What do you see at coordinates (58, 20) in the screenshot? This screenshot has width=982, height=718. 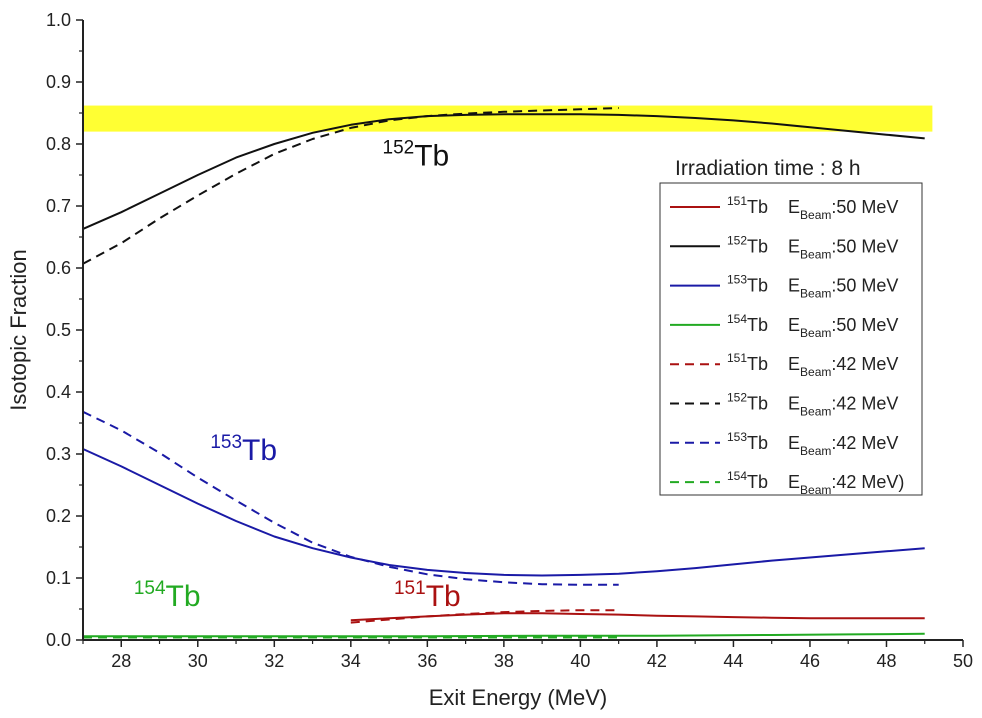 I see `y-tick-label: 1.0` at bounding box center [58, 20].